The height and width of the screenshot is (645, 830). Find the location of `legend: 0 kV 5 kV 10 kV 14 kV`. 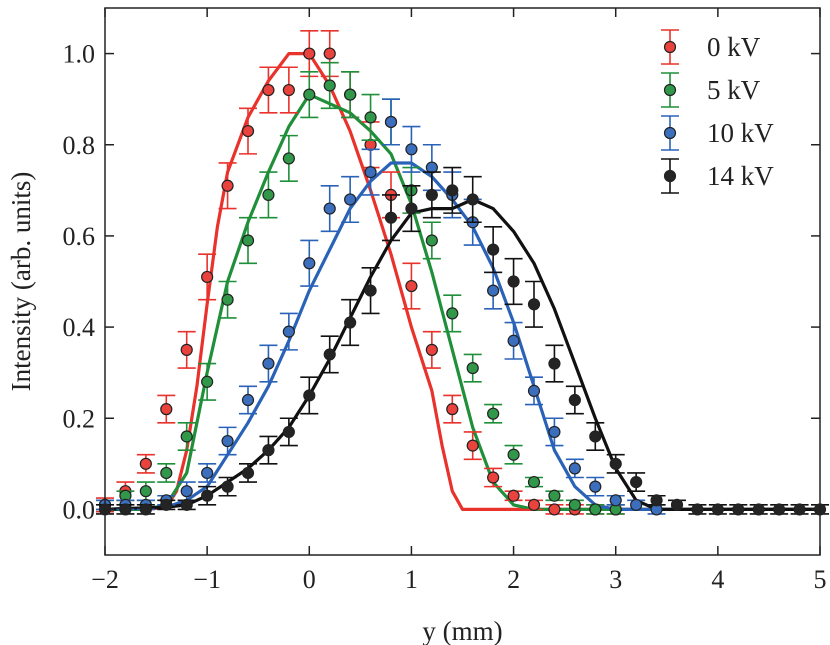

legend: 0 kV 5 kV 10 kV 14 kV is located at coordinates (717, 111).